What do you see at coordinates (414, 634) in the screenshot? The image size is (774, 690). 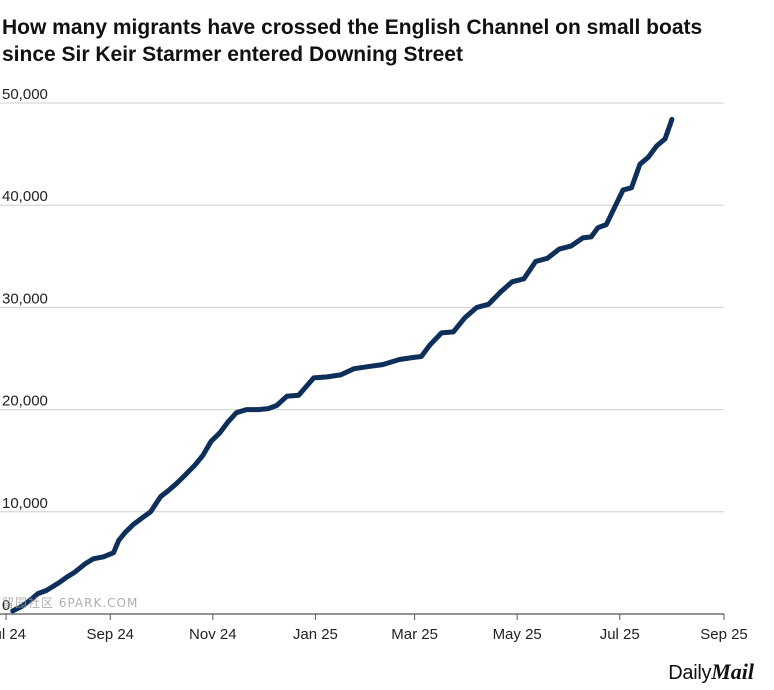 I see `x-tick-label: Mar 25` at bounding box center [414, 634].